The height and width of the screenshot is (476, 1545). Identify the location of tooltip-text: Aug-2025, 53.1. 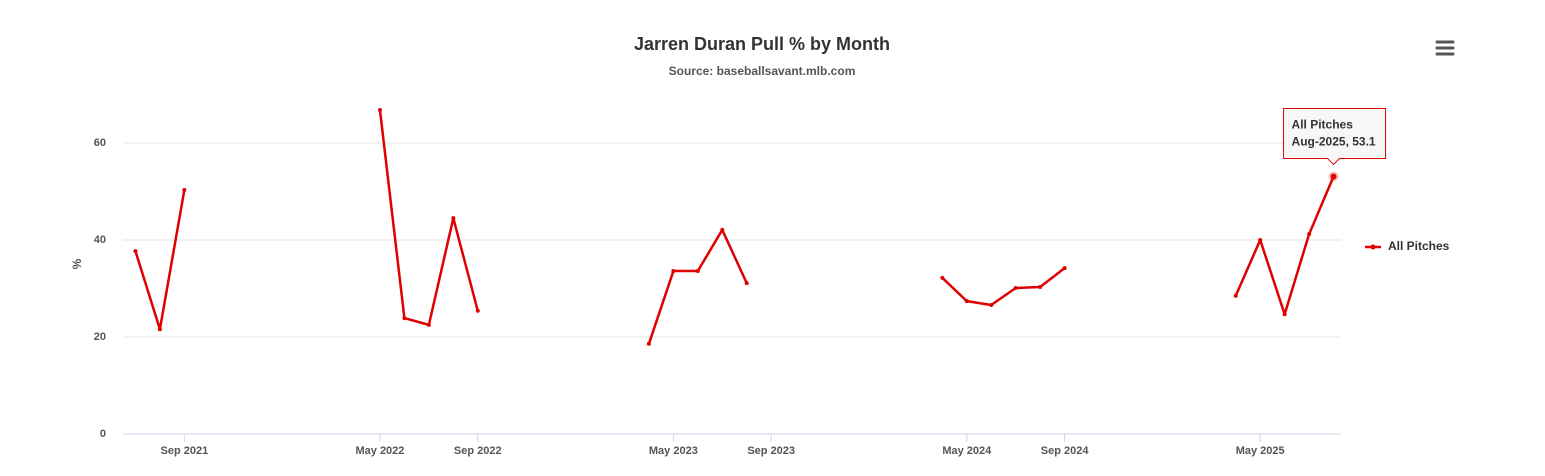
(1334, 142).